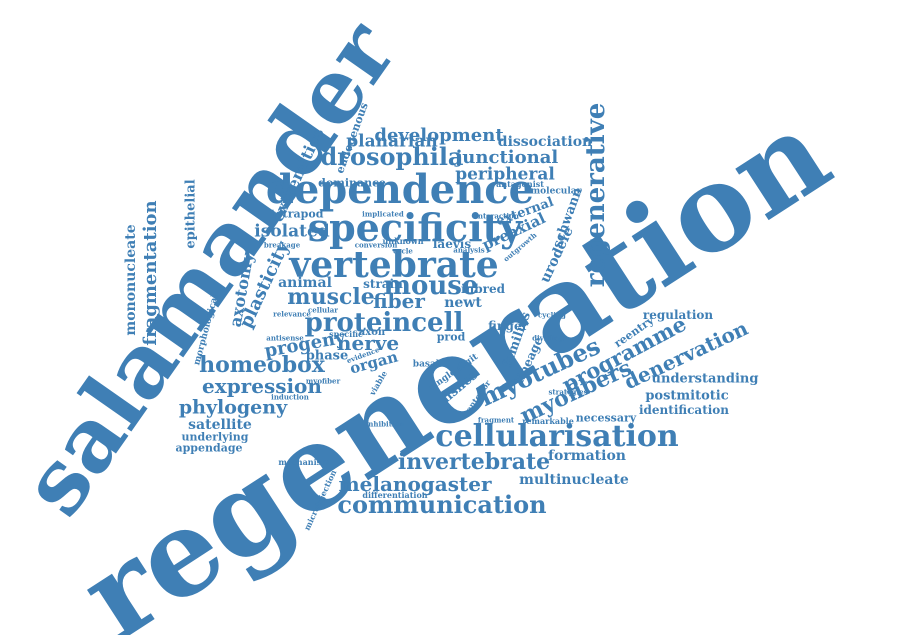 This screenshot has width=900, height=635. What do you see at coordinates (385, 424) in the screenshot?
I see `word-inhibition: inhibition` at bounding box center [385, 424].